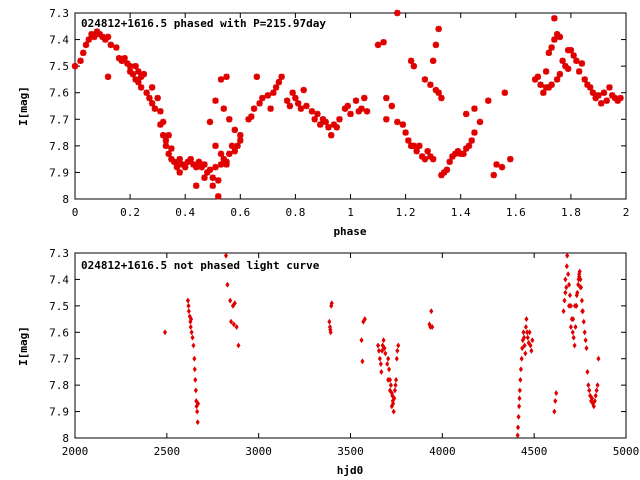 The height and width of the screenshot is (480, 640). Describe the element at coordinates (59, 40) in the screenshot. I see `phased-y-tick-label: 7.4` at that location.